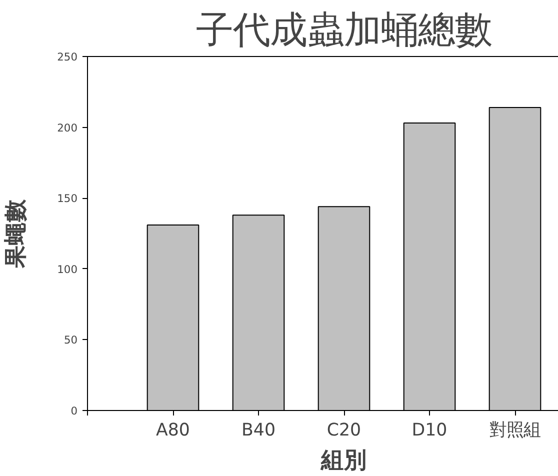  Describe the element at coordinates (67, 269) in the screenshot. I see `y-tick-label: 100` at that location.